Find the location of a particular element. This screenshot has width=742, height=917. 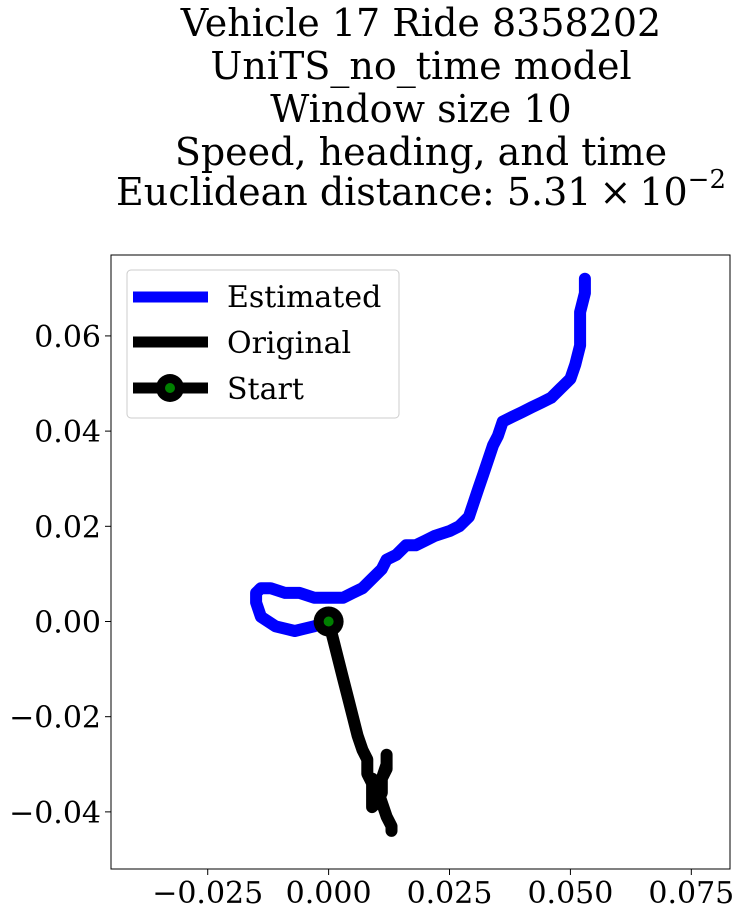

legend-label-original: Original is located at coordinates (289, 343).